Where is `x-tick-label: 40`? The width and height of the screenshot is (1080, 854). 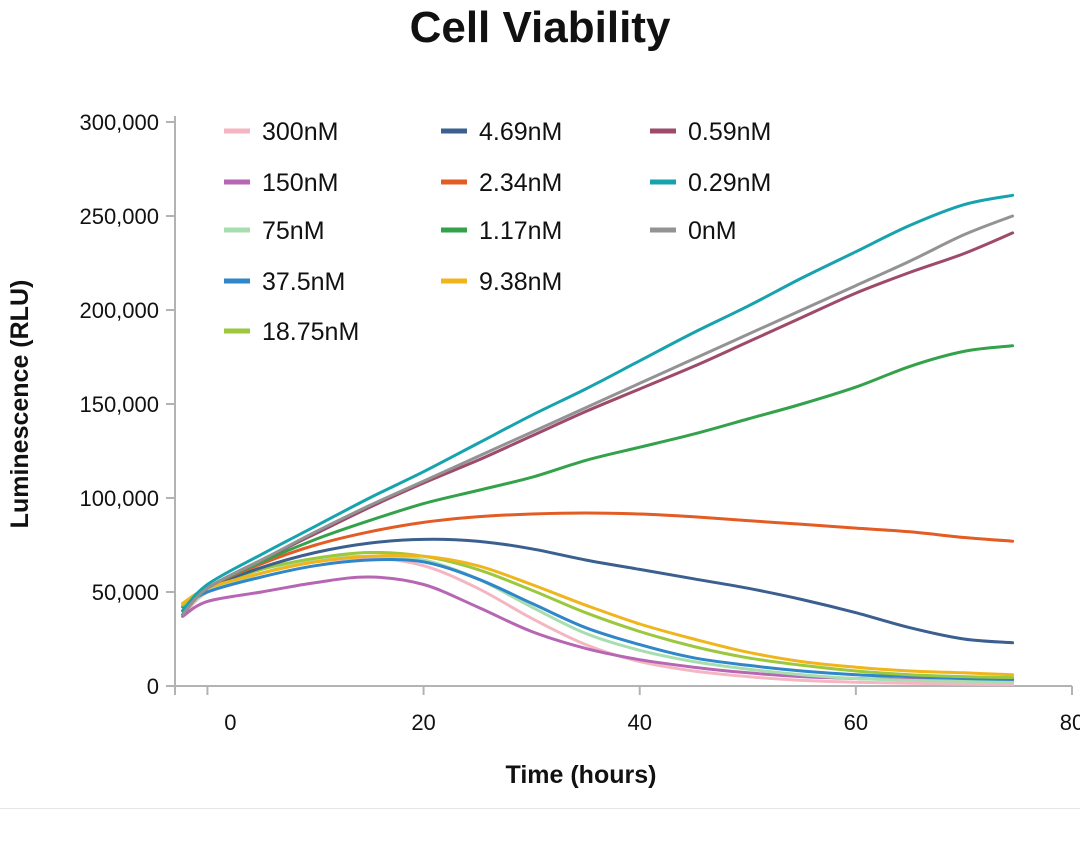
x-tick-label: 40 is located at coordinates (639, 722).